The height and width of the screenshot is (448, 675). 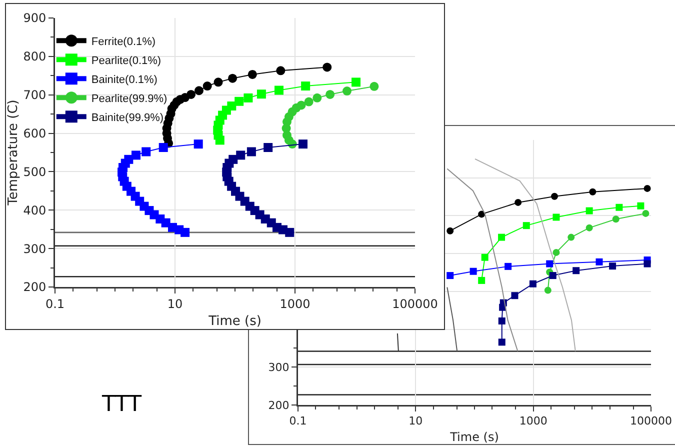 I want to click on y-tick-label: 900, so click(x=34, y=18).